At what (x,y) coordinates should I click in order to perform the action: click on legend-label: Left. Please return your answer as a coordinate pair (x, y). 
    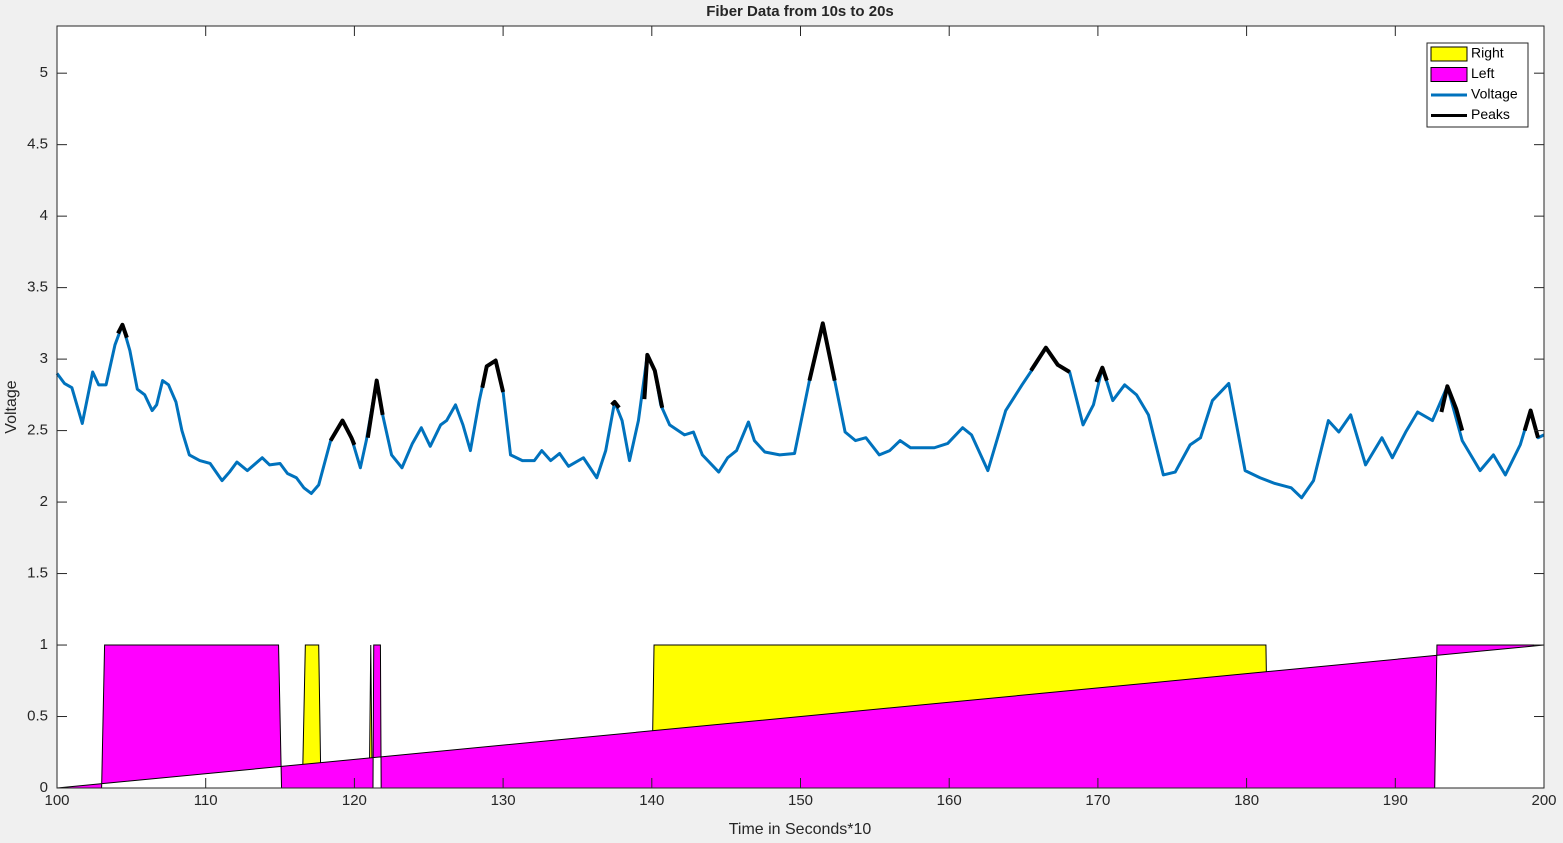
    Looking at the image, I should click on (1482, 73).